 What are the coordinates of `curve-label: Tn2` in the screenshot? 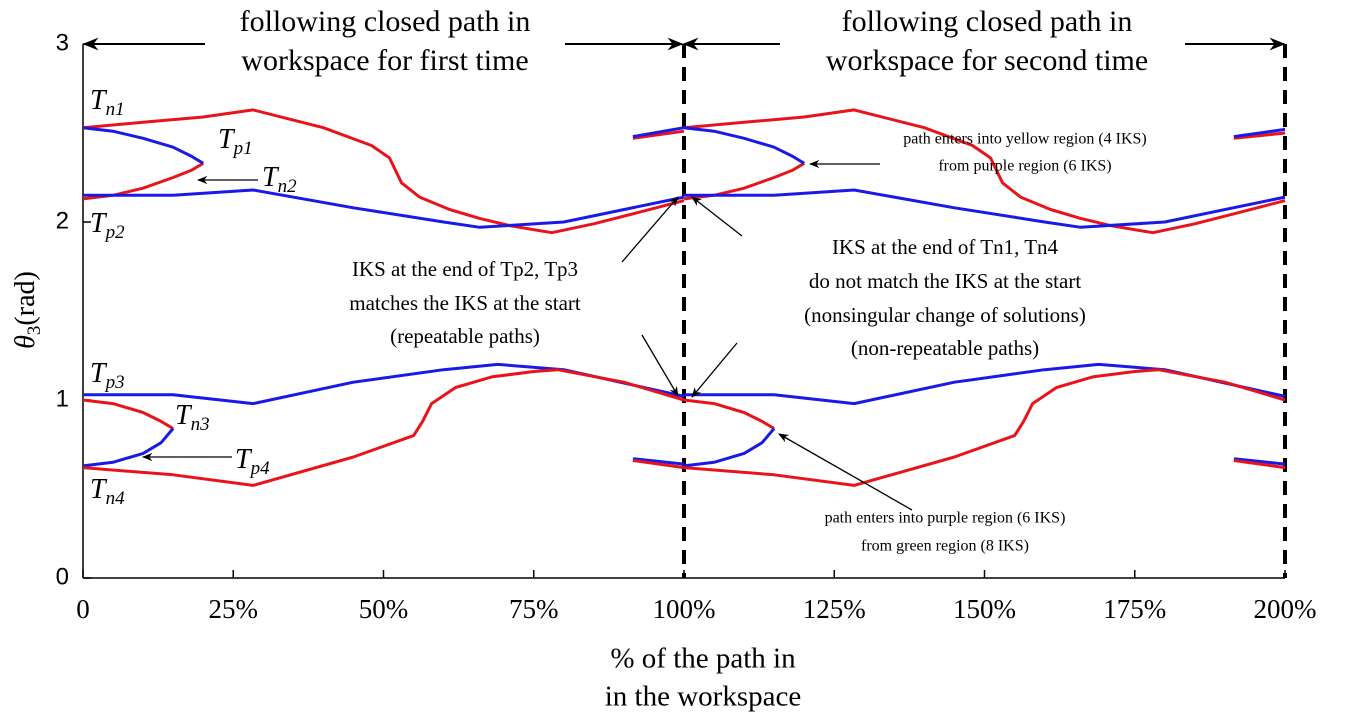 It's located at (279, 179).